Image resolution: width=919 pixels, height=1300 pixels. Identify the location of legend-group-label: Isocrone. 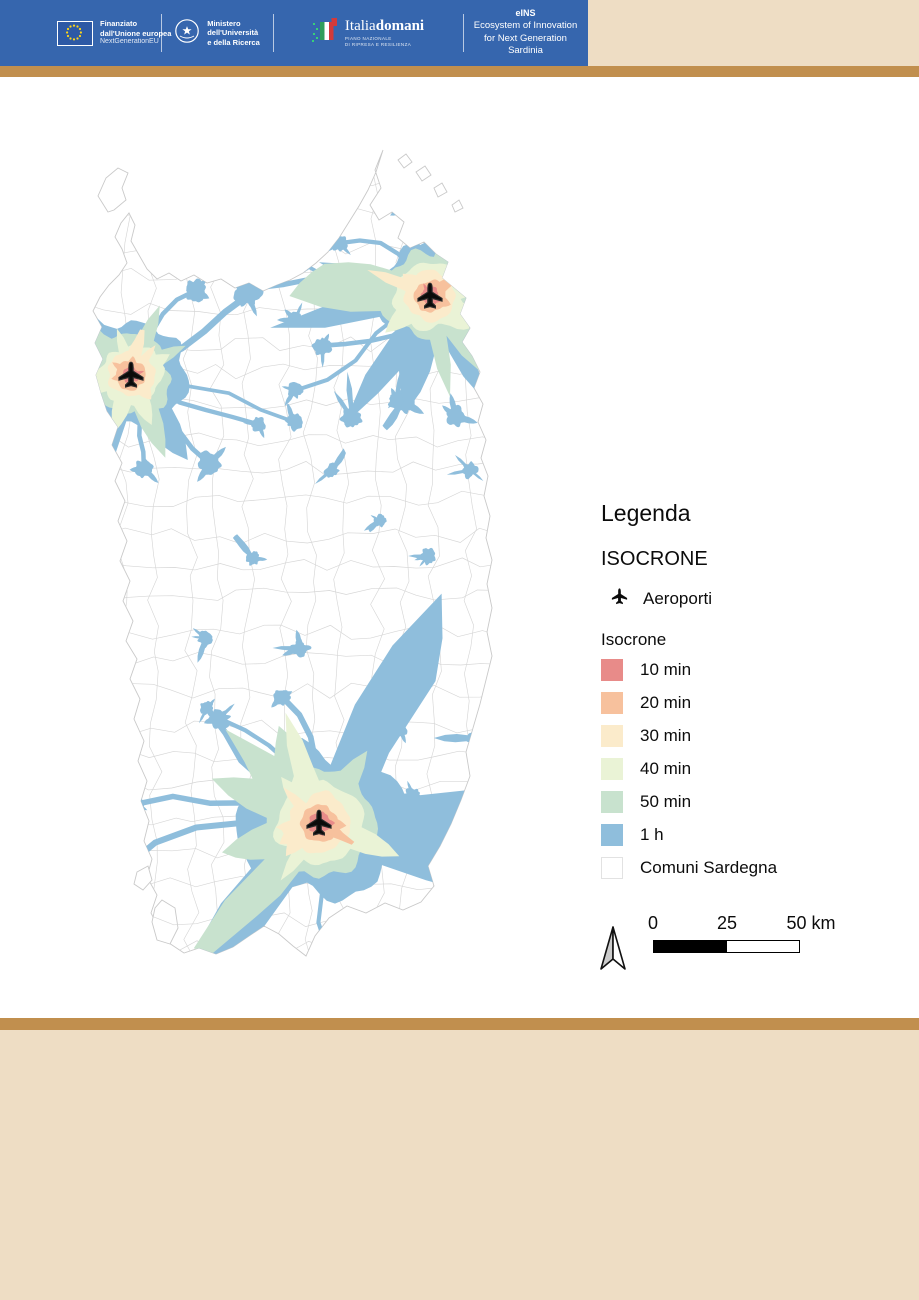
(634, 639).